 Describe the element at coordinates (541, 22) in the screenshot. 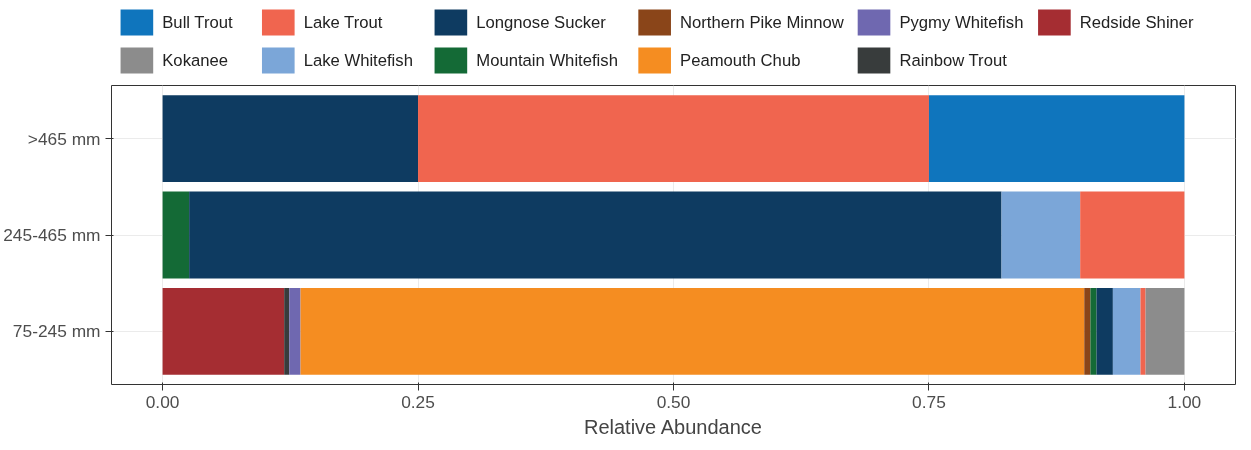

I see `legend-label: Longnose Sucker` at that location.